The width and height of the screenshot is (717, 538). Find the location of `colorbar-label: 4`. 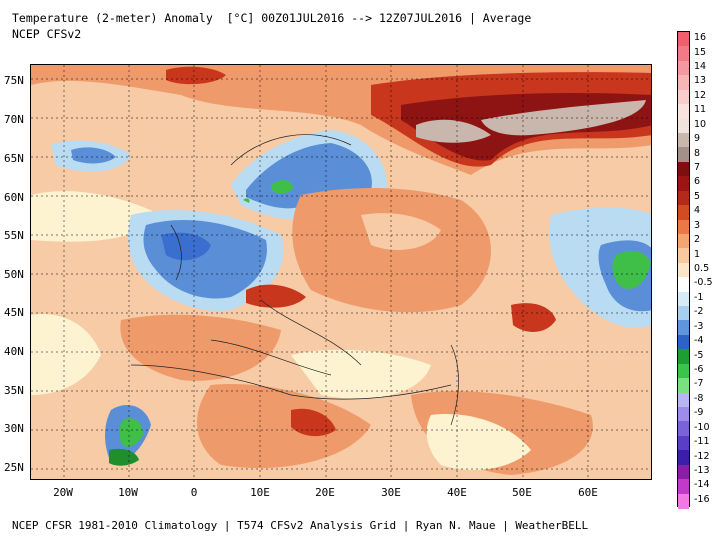

colorbar-label: 4 is located at coordinates (697, 211).